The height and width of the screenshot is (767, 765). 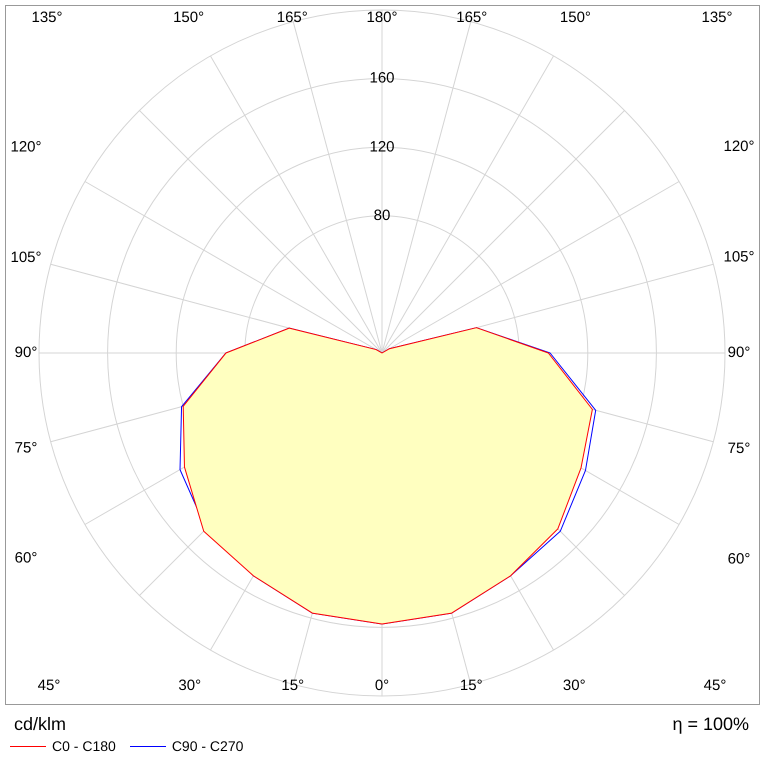 What do you see at coordinates (710, 724) in the screenshot?
I see `text: η = 100%` at bounding box center [710, 724].